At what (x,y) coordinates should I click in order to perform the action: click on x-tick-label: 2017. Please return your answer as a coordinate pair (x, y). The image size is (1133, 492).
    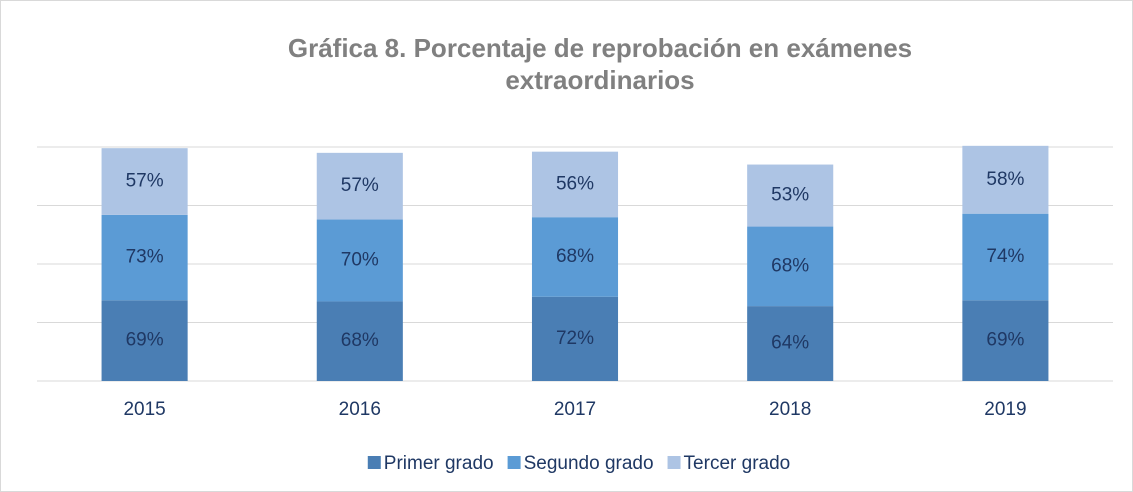
    Looking at the image, I should click on (575, 409).